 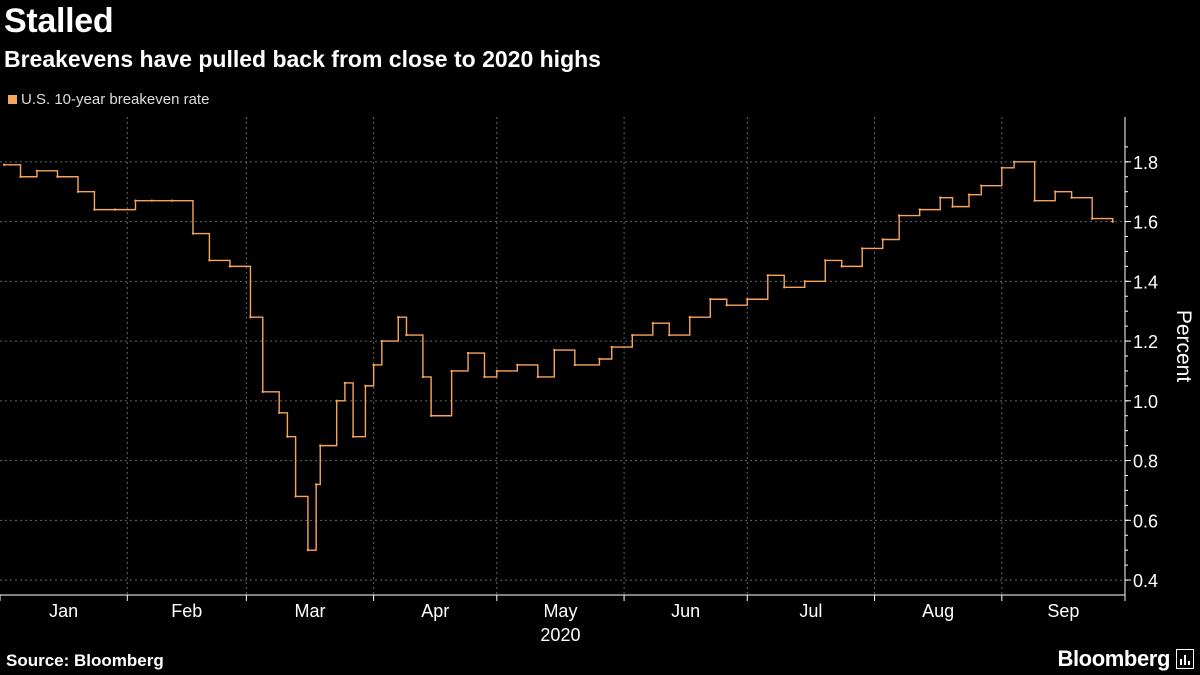 What do you see at coordinates (560, 611) in the screenshot?
I see `x-tick-label: May` at bounding box center [560, 611].